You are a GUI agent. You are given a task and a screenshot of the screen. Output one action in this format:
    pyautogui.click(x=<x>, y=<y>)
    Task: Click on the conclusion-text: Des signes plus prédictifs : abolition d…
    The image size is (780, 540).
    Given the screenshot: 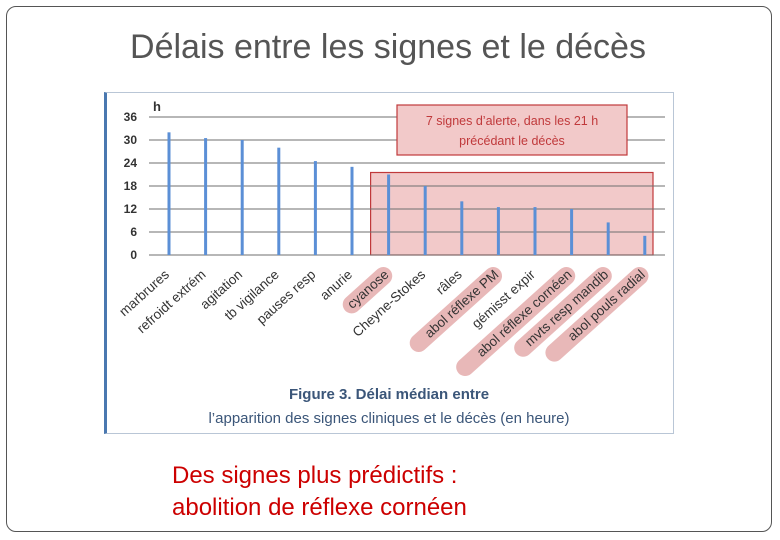 What is the action you would take?
    pyautogui.click(x=319, y=492)
    